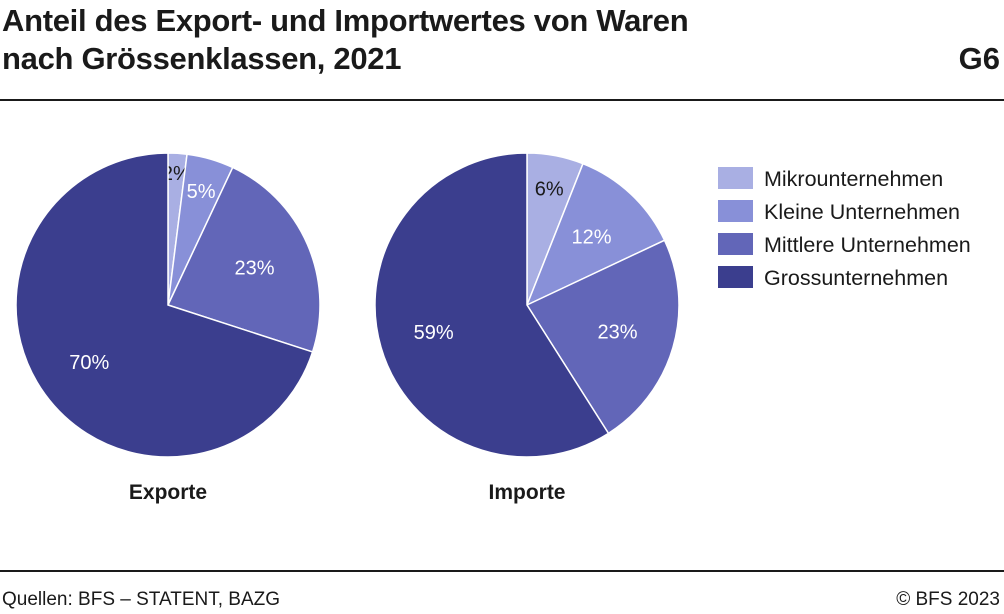  I want to click on pie-title-exporte: Exporte, so click(168, 492).